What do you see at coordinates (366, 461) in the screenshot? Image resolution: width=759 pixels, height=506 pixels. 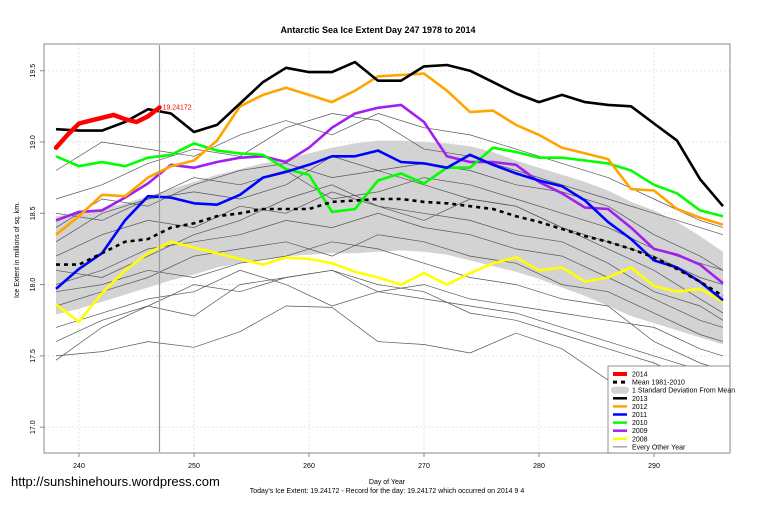 I see `x-axis: 240 250 260 270 280 290` at bounding box center [366, 461].